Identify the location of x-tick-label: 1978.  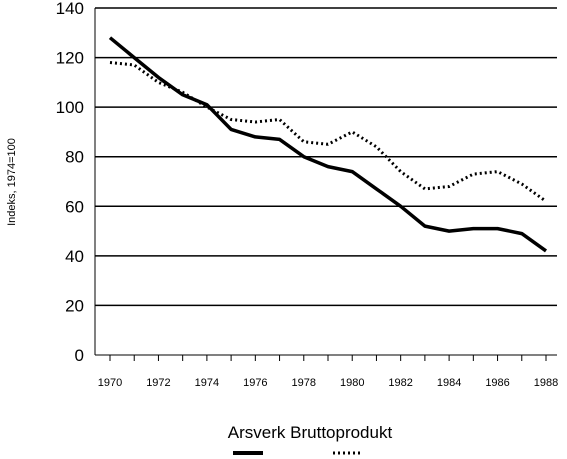
(304, 383).